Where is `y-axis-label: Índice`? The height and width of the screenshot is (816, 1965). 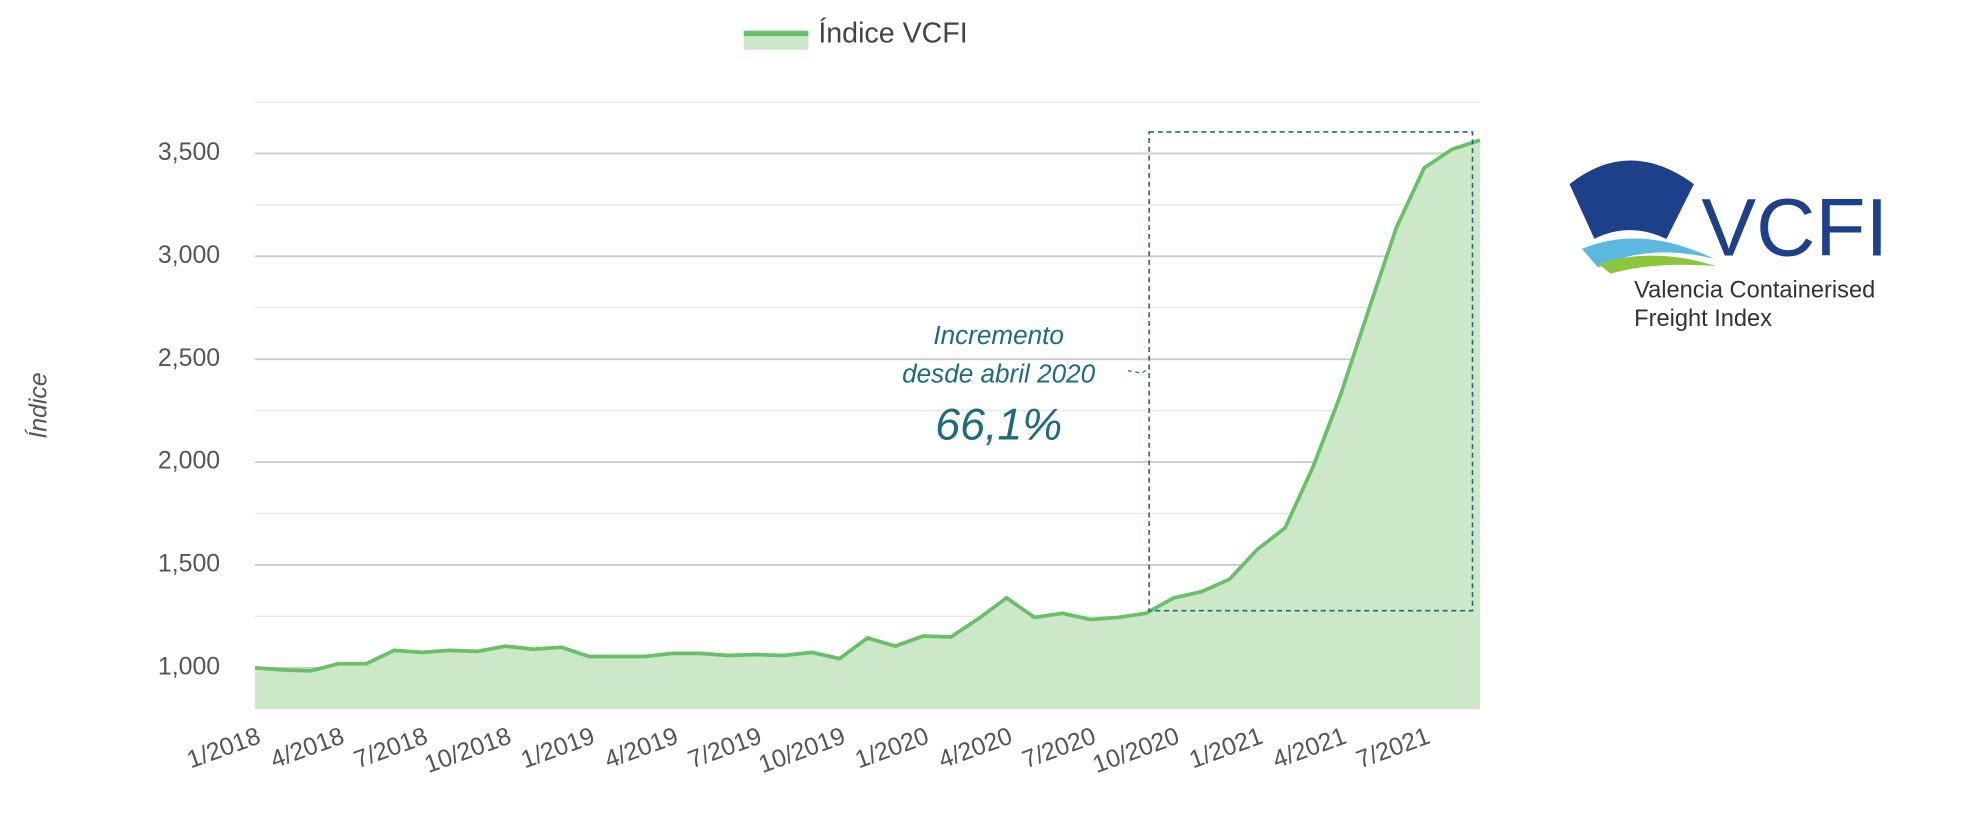
y-axis-label: Índice is located at coordinates (37, 405).